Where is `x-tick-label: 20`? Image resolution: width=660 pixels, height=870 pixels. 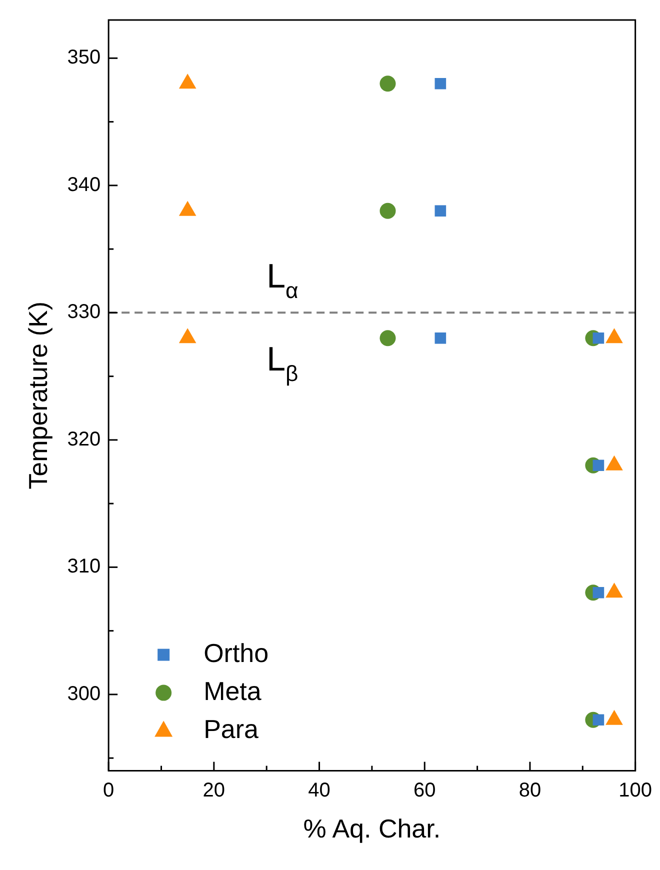 x-tick-label: 20 is located at coordinates (214, 790).